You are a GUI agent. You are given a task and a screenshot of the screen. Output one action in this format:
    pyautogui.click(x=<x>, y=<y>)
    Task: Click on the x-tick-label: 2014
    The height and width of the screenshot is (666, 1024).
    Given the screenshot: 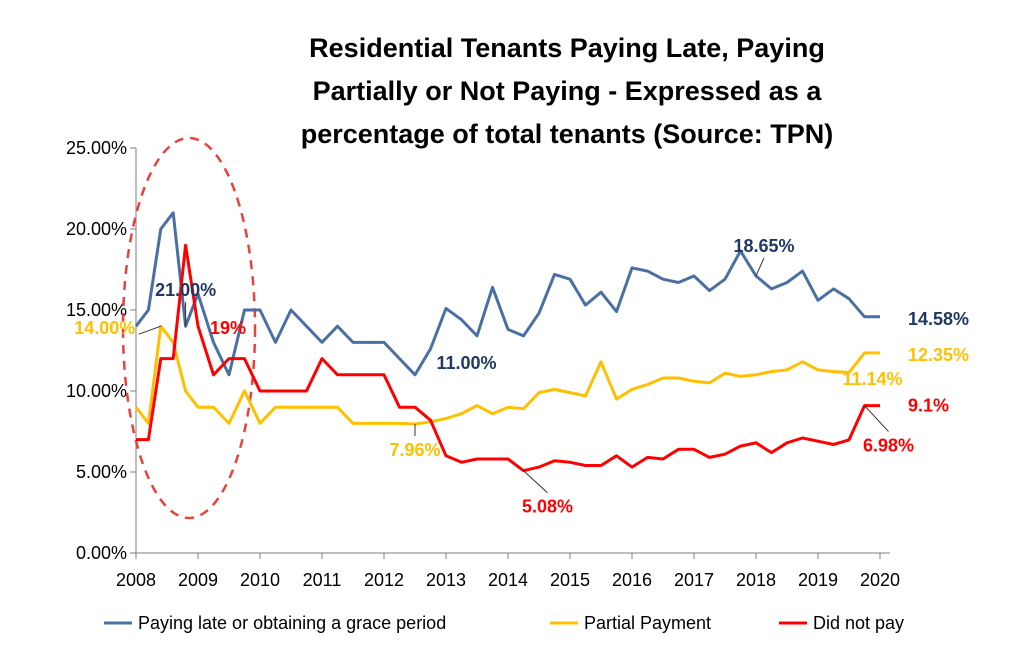 What is the action you would take?
    pyautogui.click(x=508, y=580)
    